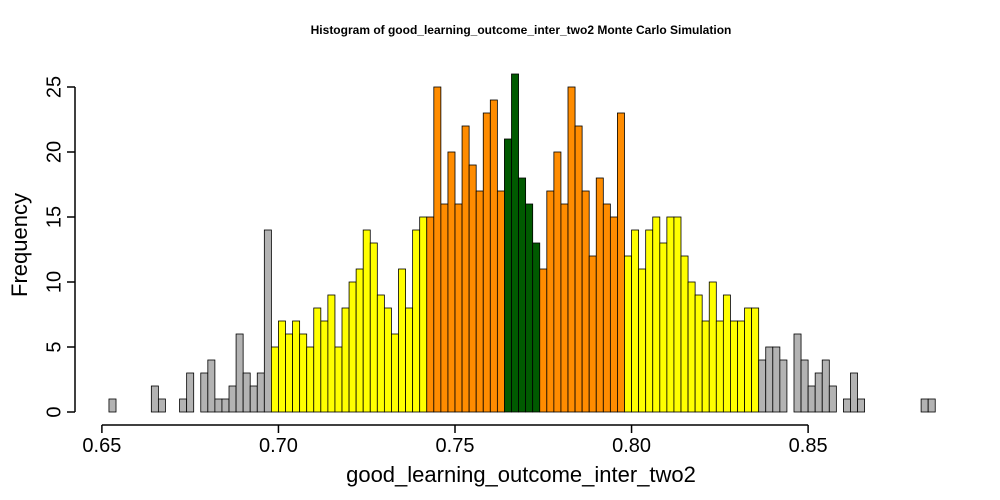 This screenshot has height=500, width=1000. What do you see at coordinates (54, 346) in the screenshot?
I see `y-tick-label: 5` at bounding box center [54, 346].